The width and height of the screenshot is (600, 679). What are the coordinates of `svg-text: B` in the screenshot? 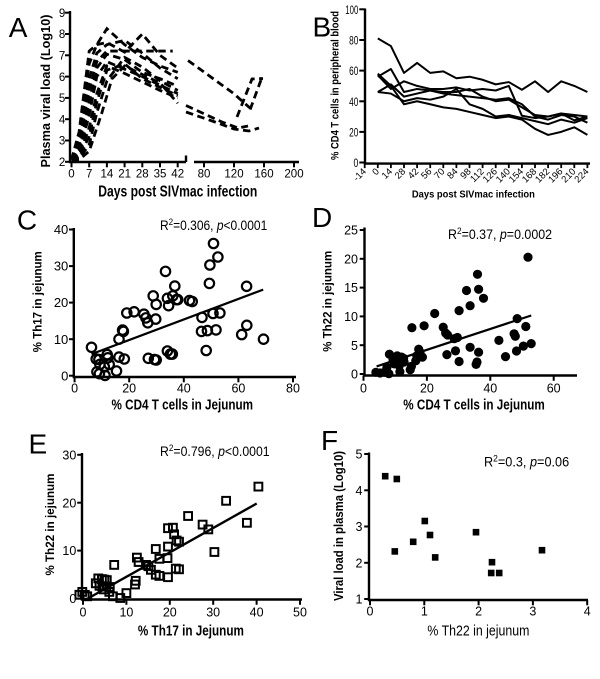 It's located at (322, 26).